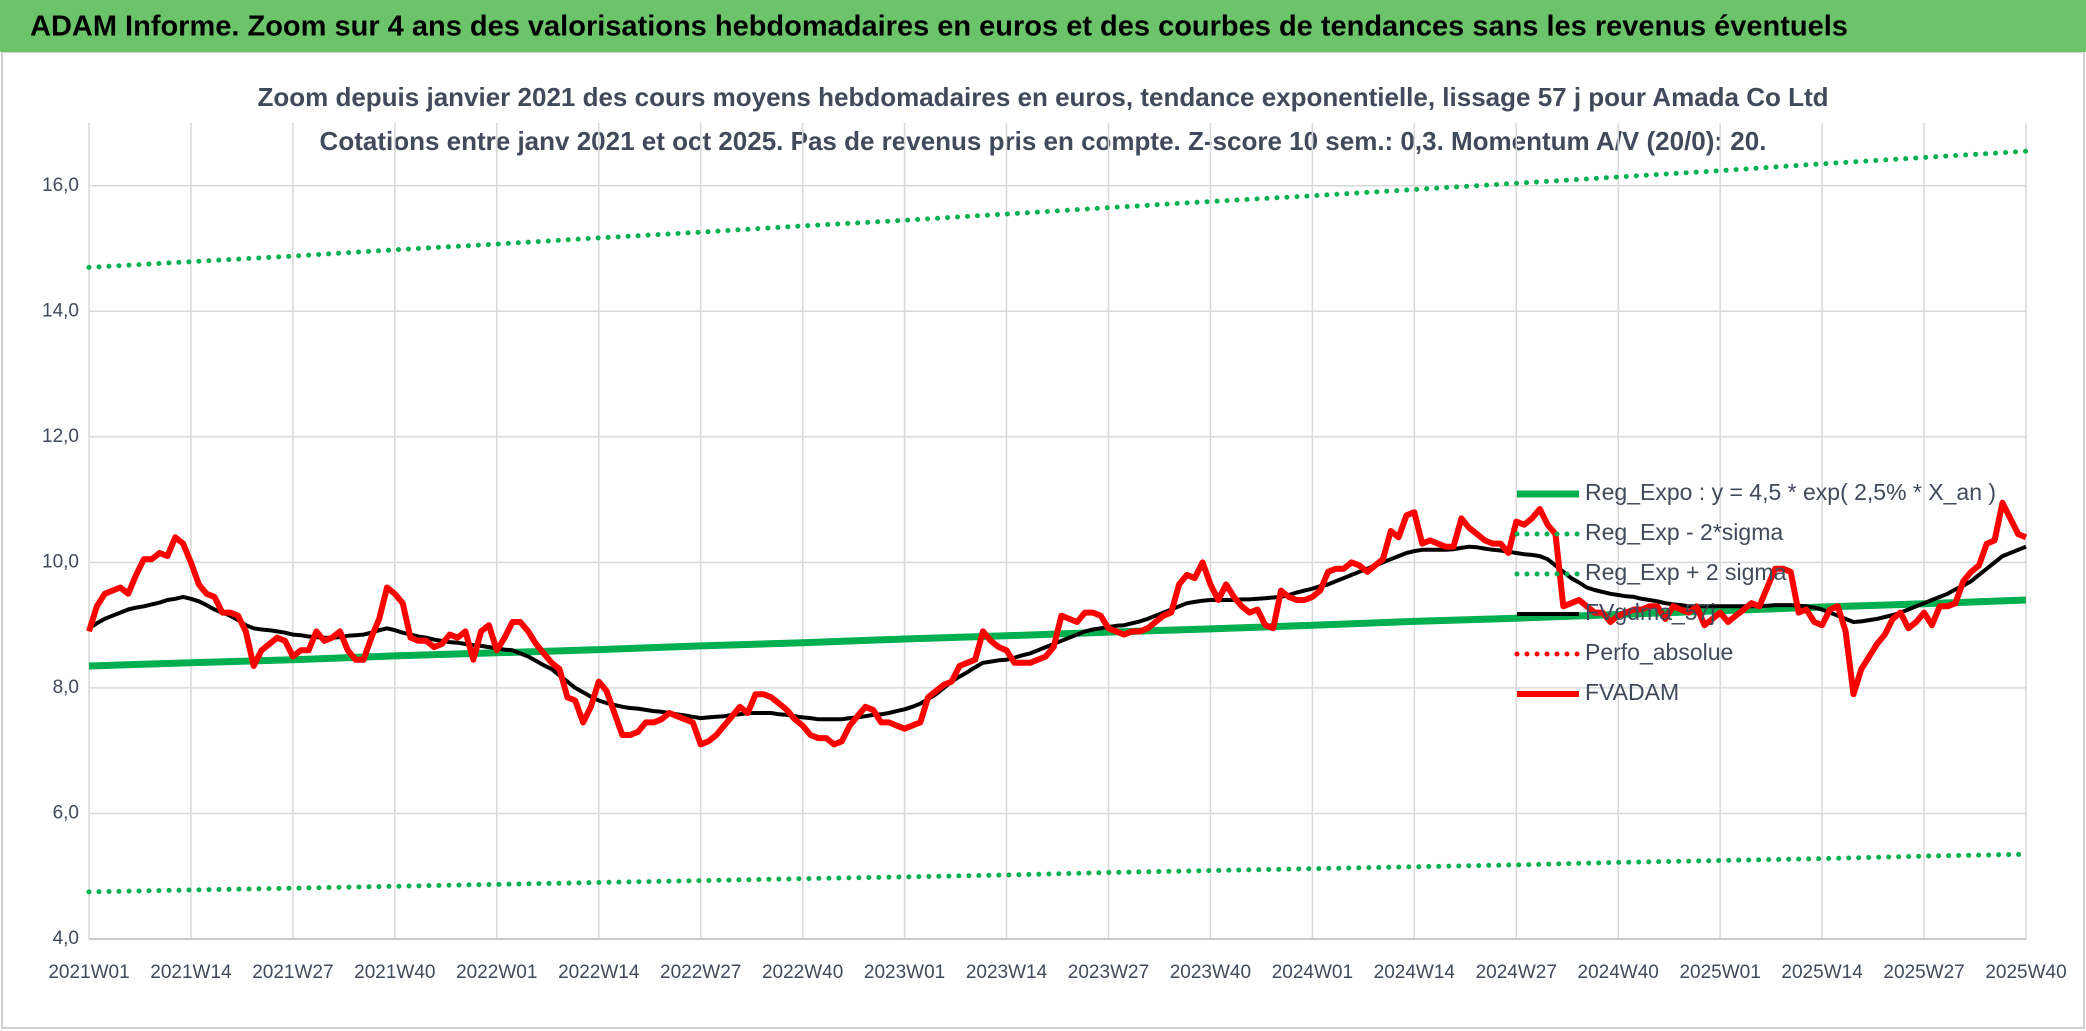  What do you see at coordinates (599, 972) in the screenshot?
I see `x-tick-label: 2022W14` at bounding box center [599, 972].